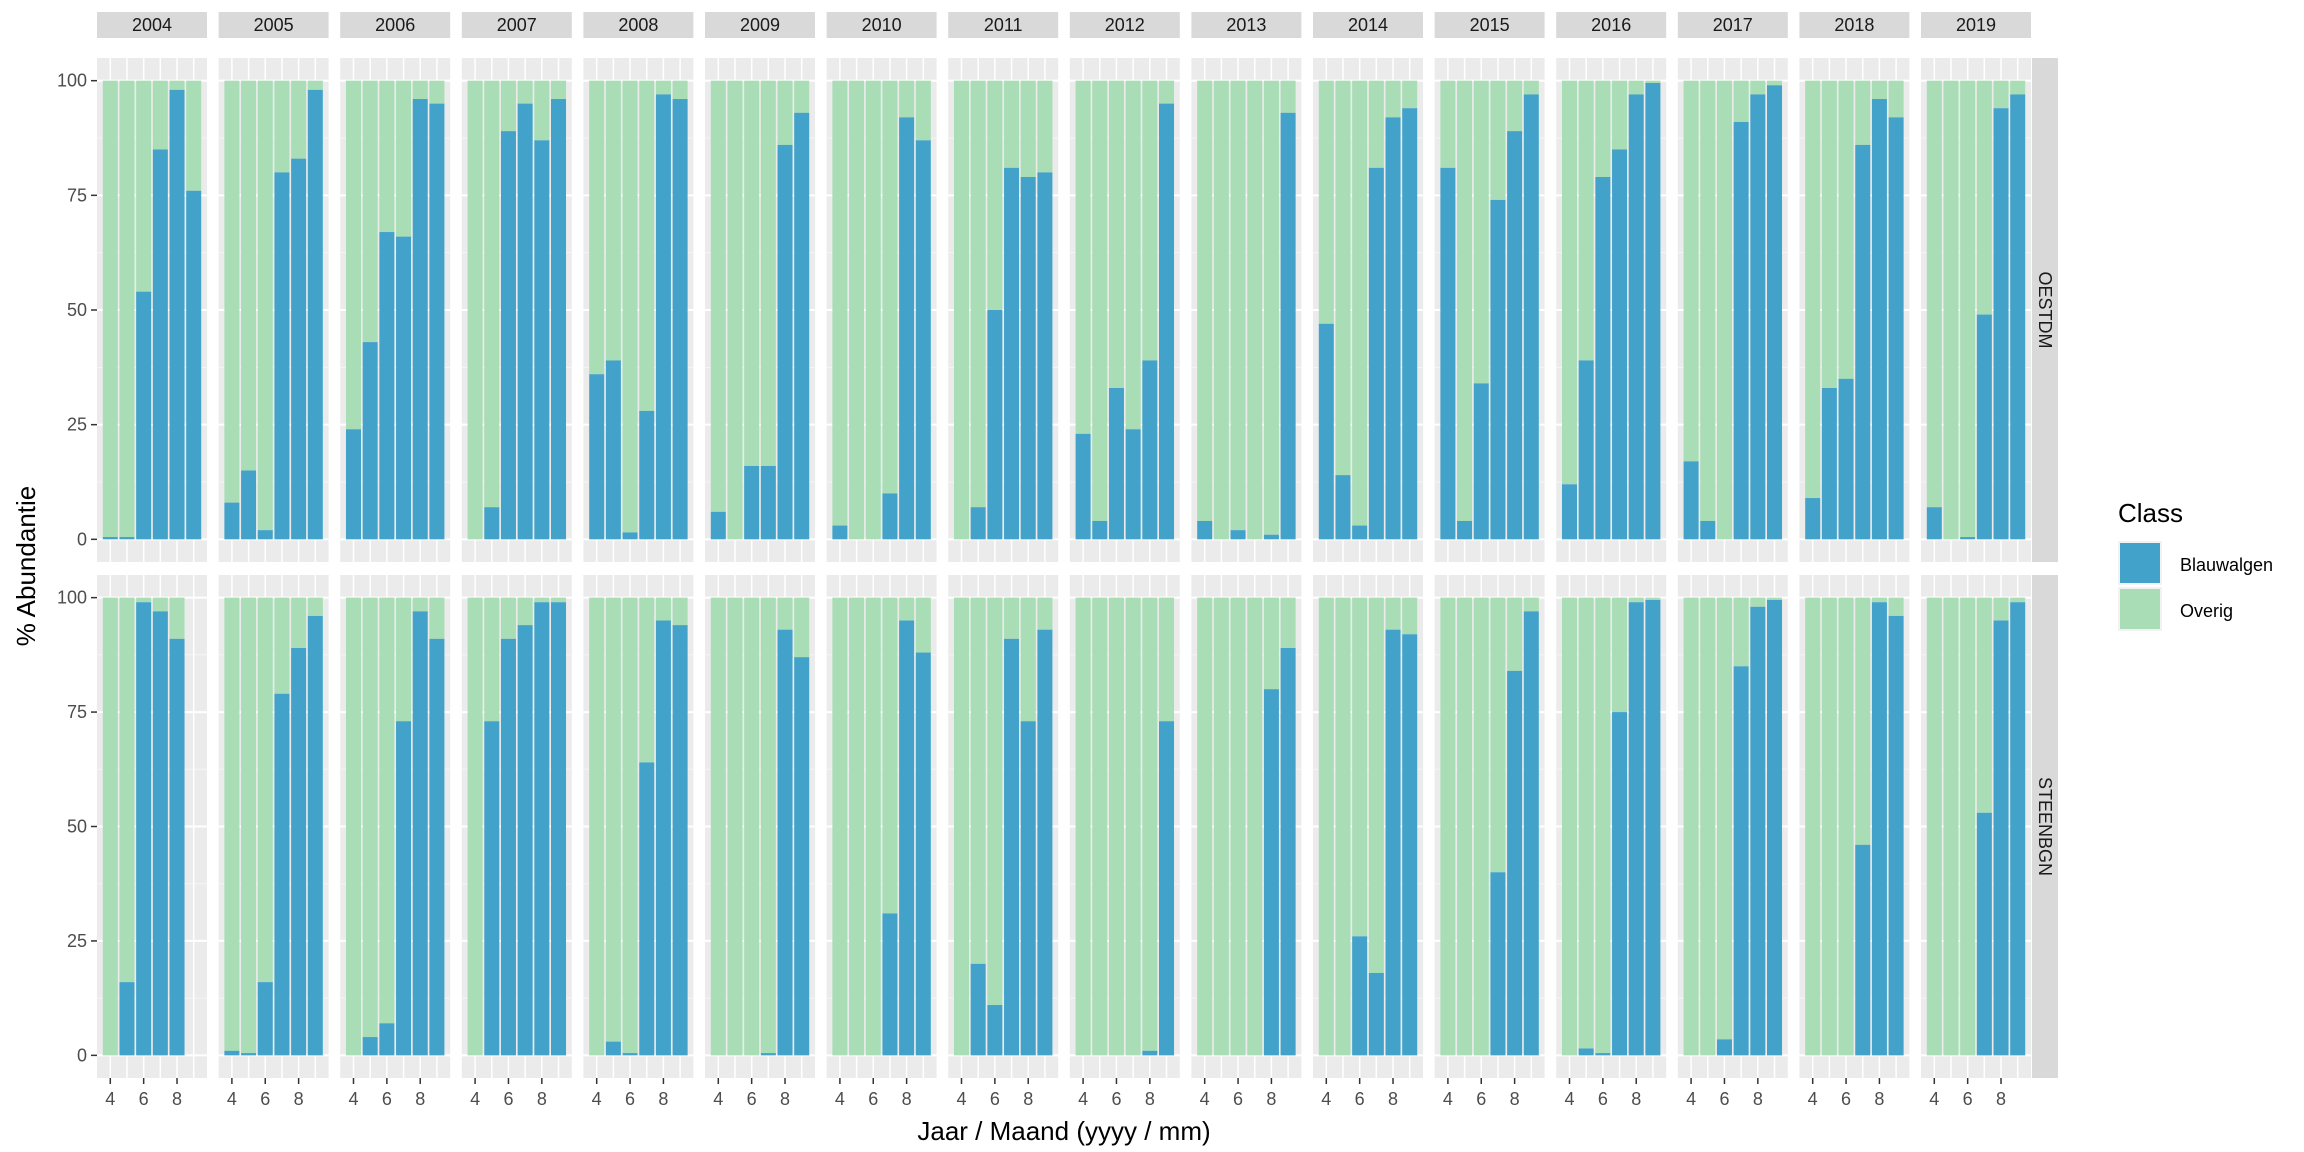 This screenshot has height=1152, width=2304. What do you see at coordinates (1489, 826) in the screenshot?
I see `panel-steenbgn-2015` at bounding box center [1489, 826].